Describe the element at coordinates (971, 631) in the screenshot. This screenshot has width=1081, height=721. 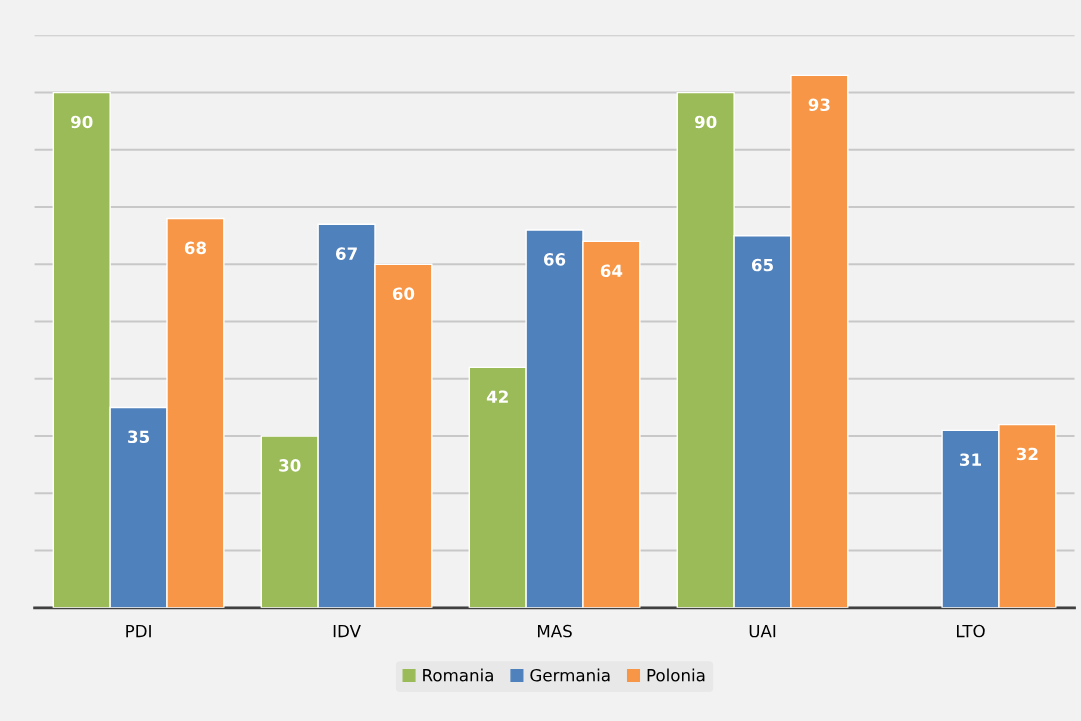
I see `x-tick-label: LTO` at that location.